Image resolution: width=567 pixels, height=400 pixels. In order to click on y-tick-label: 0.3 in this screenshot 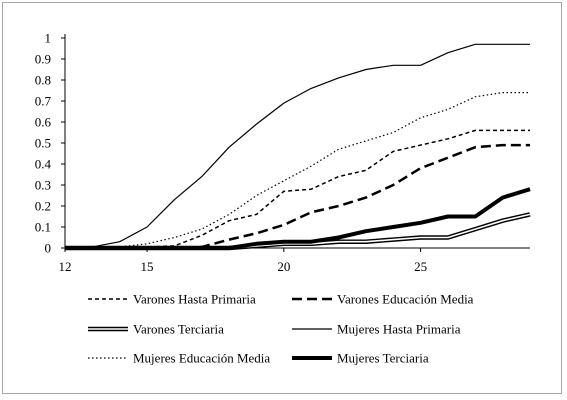, I will do `click(43, 185)`.